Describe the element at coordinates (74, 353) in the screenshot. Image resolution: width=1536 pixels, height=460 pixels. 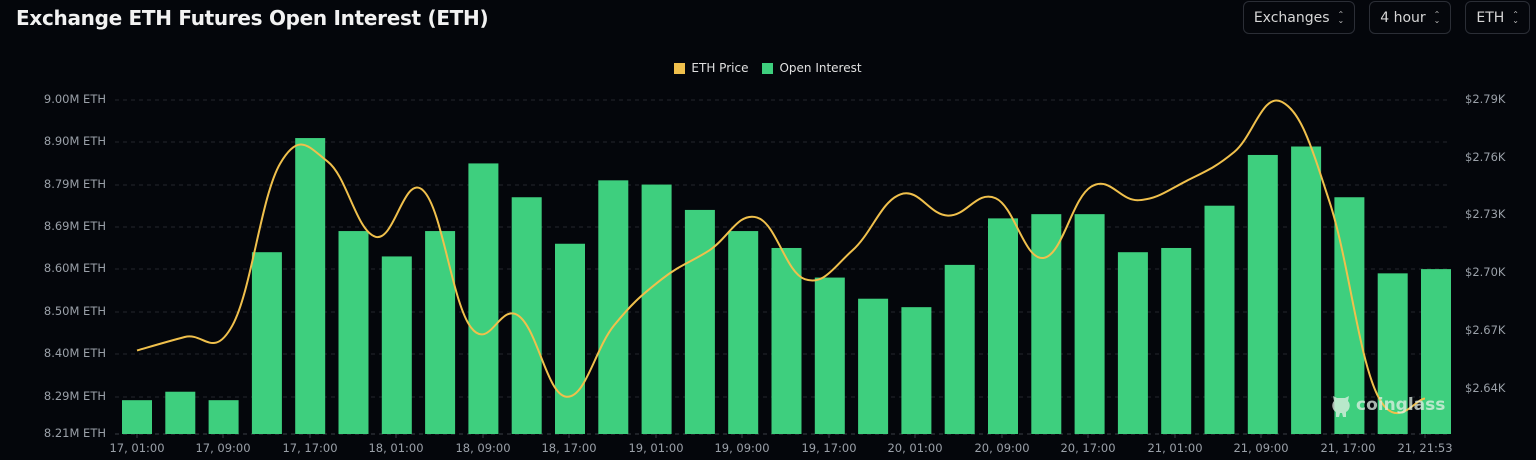
I see `y-tick-label: 8.40M ETH` at that location.